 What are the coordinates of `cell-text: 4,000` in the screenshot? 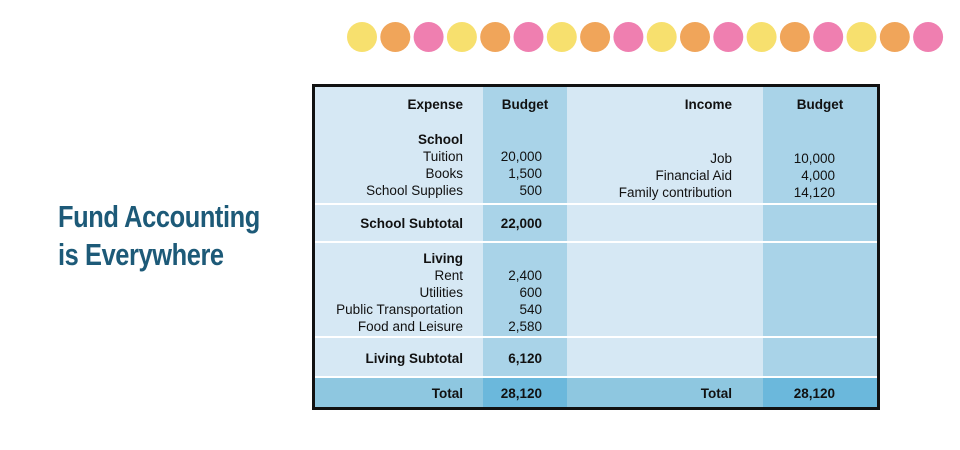 It's located at (818, 175).